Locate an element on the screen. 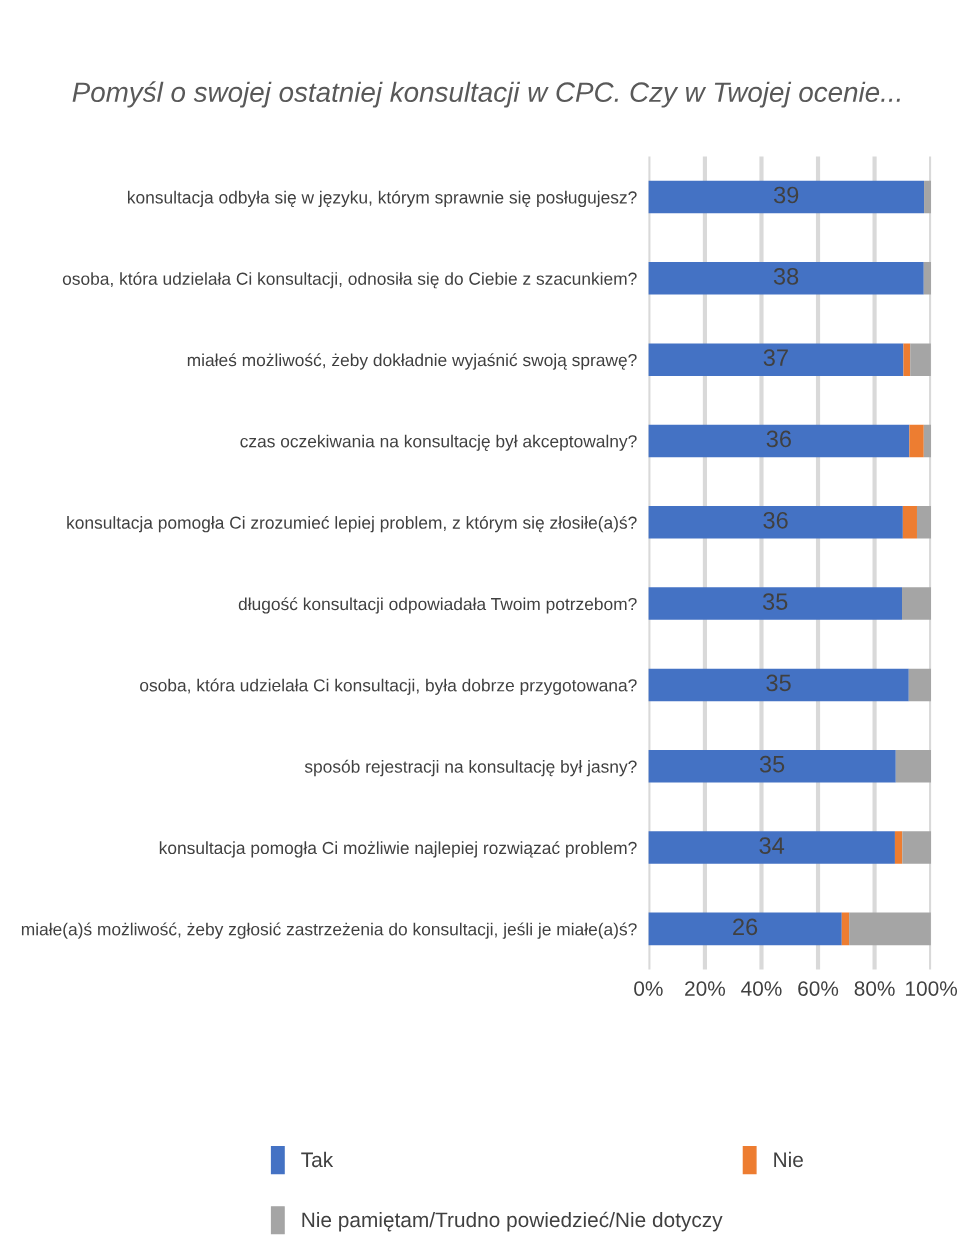 The image size is (975, 1251). x-tick-label: 80% is located at coordinates (874, 988).